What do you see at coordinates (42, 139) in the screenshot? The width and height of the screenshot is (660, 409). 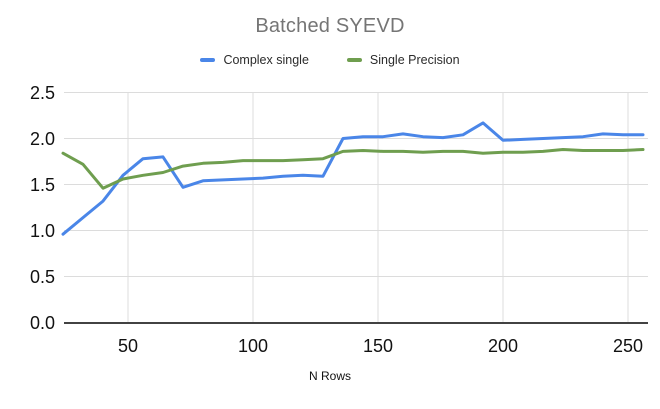 I see `y-tick-label: 2.0` at bounding box center [42, 139].